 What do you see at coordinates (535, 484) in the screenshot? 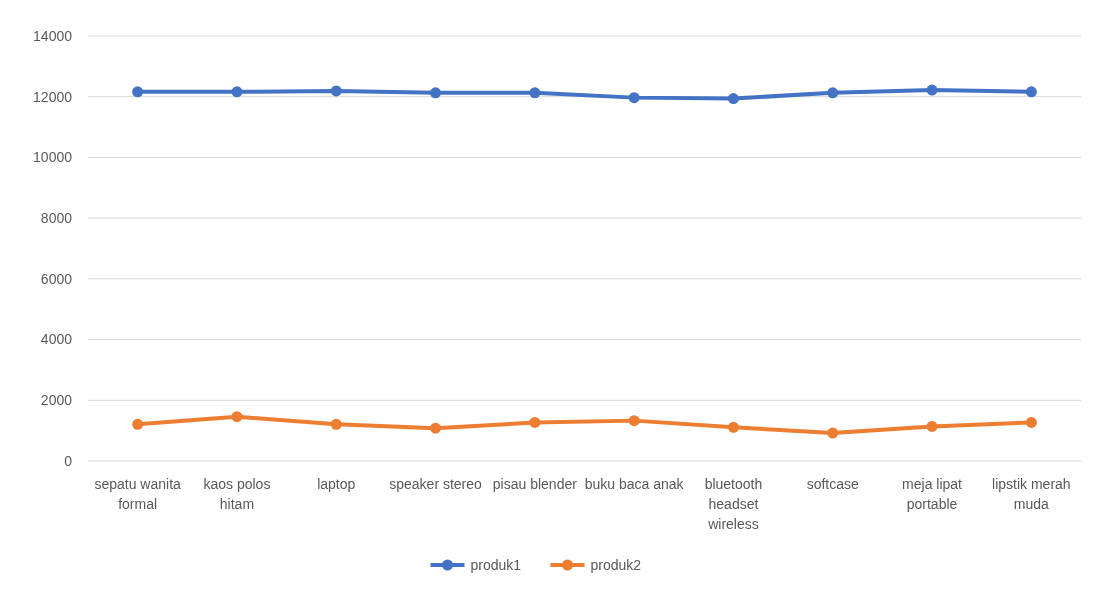
I see `x-tick-label: pisau blender` at bounding box center [535, 484].